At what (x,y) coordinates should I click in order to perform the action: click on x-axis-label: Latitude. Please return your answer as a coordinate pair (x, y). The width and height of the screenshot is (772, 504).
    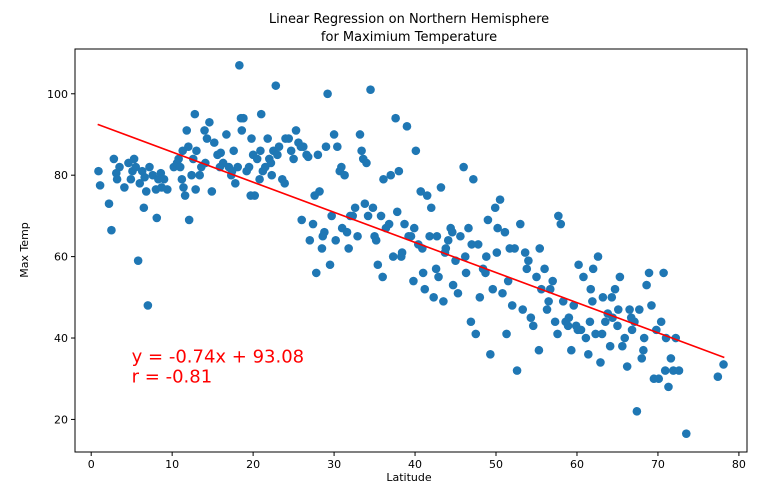
    Looking at the image, I should click on (409, 477).